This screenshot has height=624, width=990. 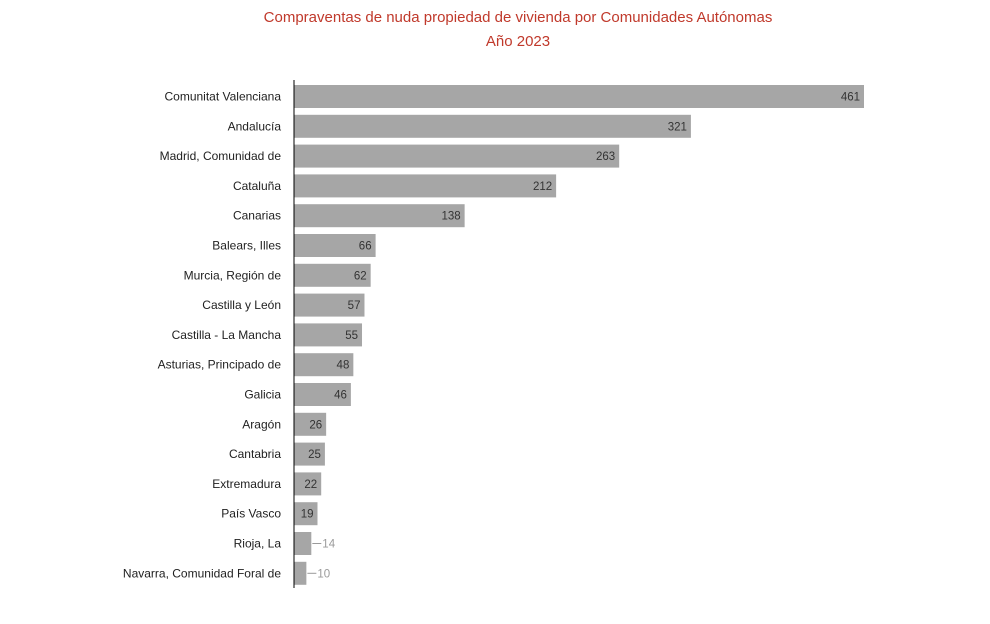 What do you see at coordinates (351, 336) in the screenshot?
I see `value-label: 55` at bounding box center [351, 336].